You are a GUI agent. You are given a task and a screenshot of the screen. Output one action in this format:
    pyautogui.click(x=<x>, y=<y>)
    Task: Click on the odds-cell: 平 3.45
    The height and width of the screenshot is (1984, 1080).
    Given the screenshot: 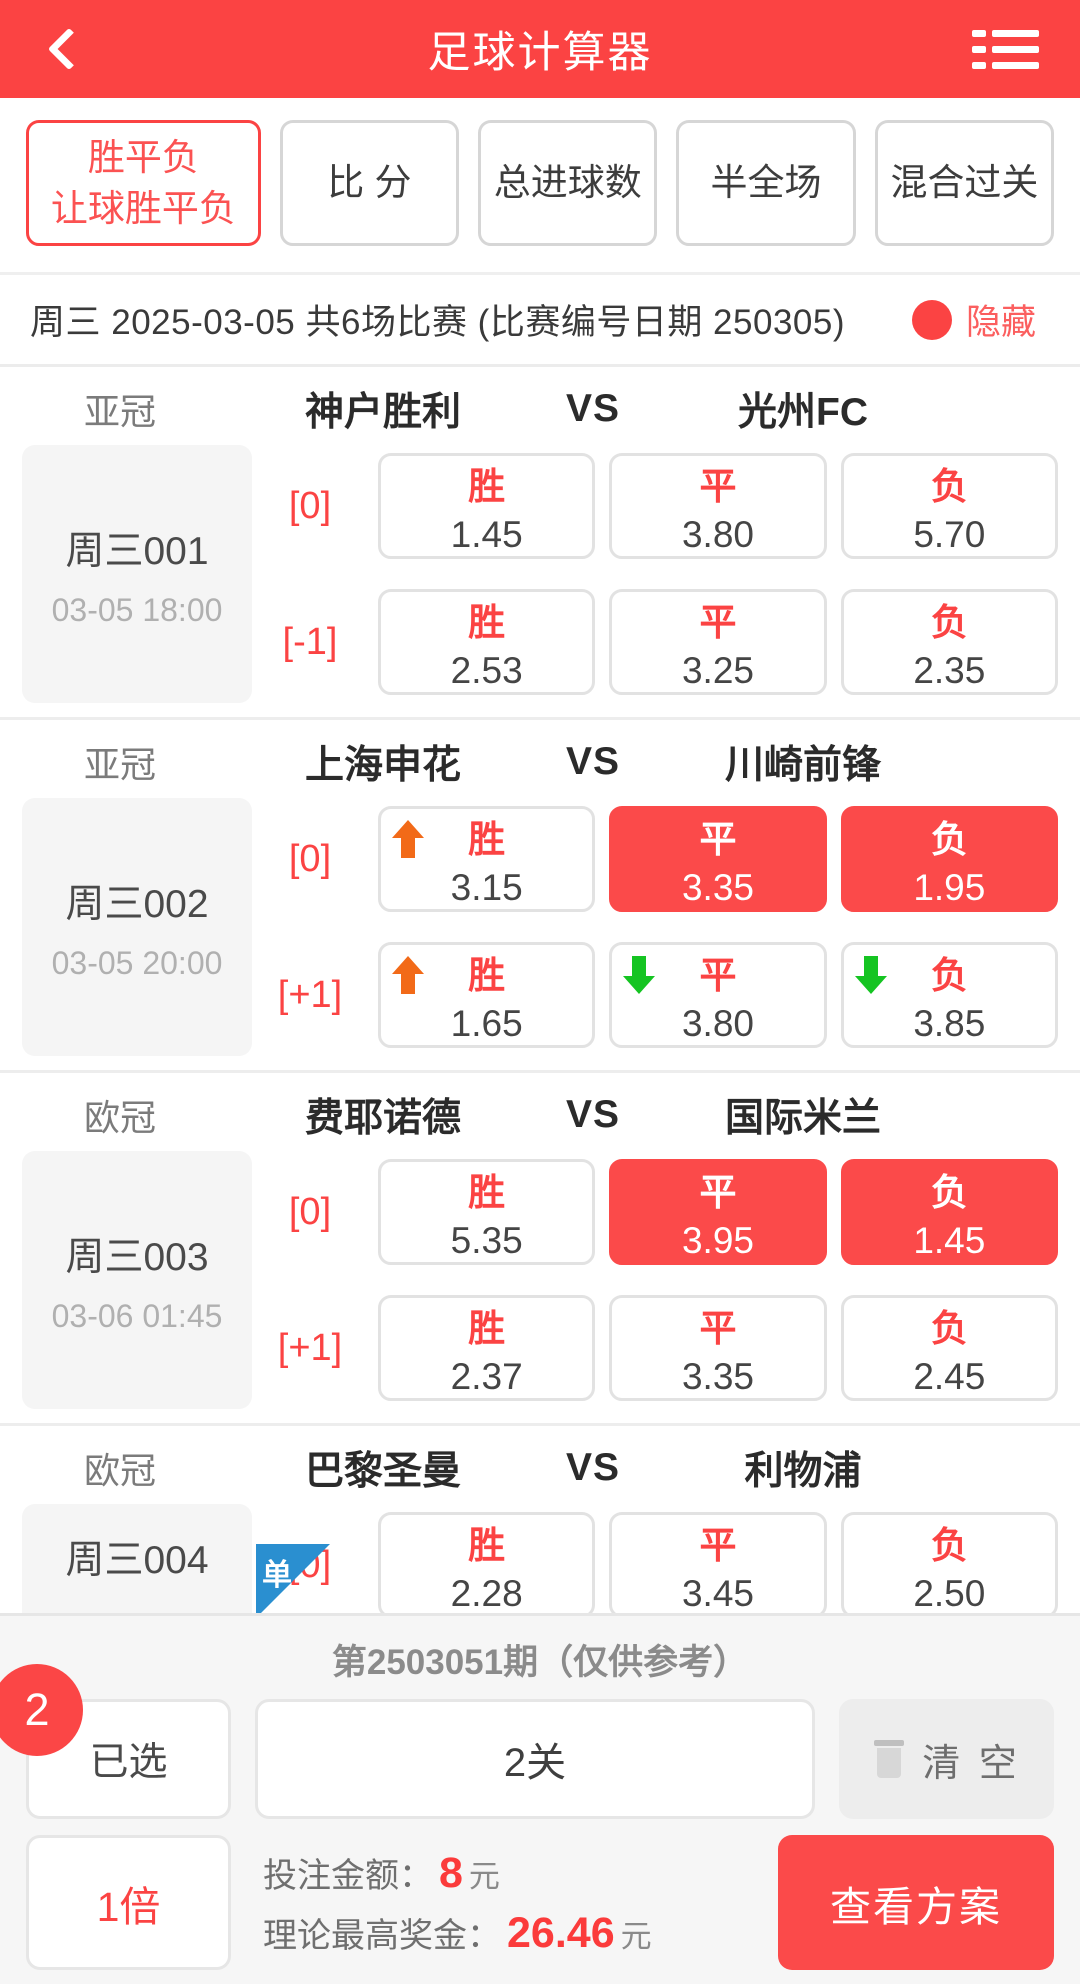 What is the action you would take?
    pyautogui.click(x=718, y=1565)
    